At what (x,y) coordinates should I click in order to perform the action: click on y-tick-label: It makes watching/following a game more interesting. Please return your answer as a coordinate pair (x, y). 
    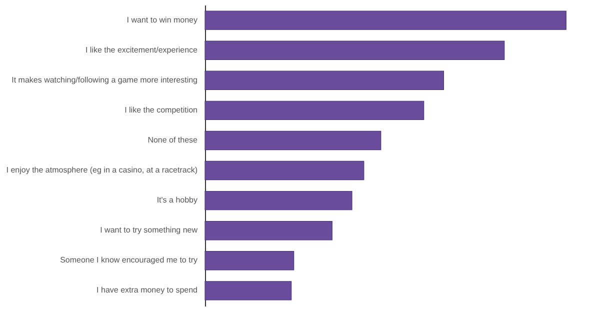
    Looking at the image, I should click on (105, 79).